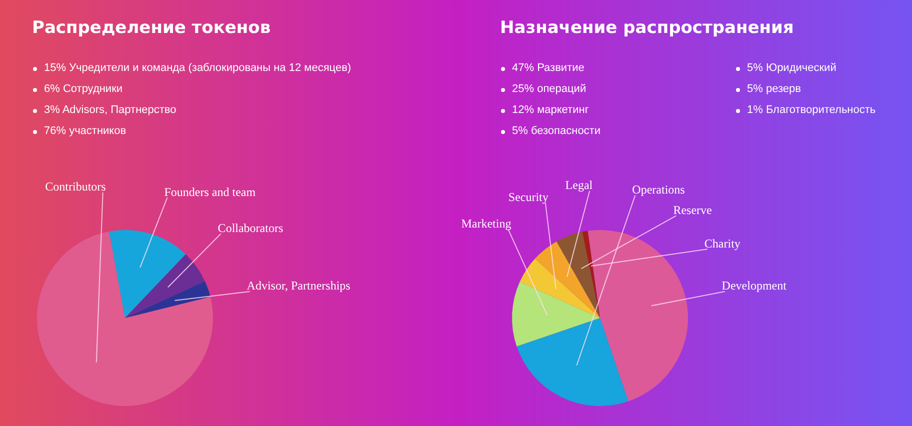 This screenshot has width=912, height=426. Describe the element at coordinates (251, 227) in the screenshot. I see `slice-label: Collaborators` at that location.